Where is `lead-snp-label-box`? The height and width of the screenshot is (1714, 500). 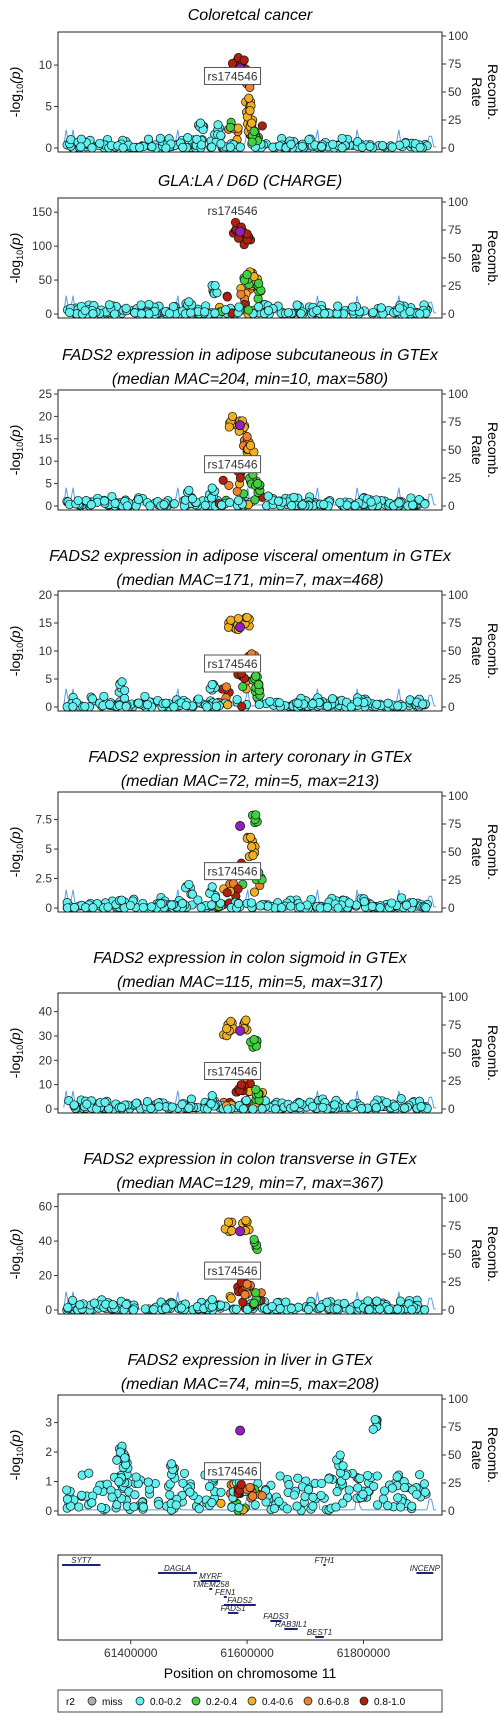 lead-snp-label-box is located at coordinates (233, 871).